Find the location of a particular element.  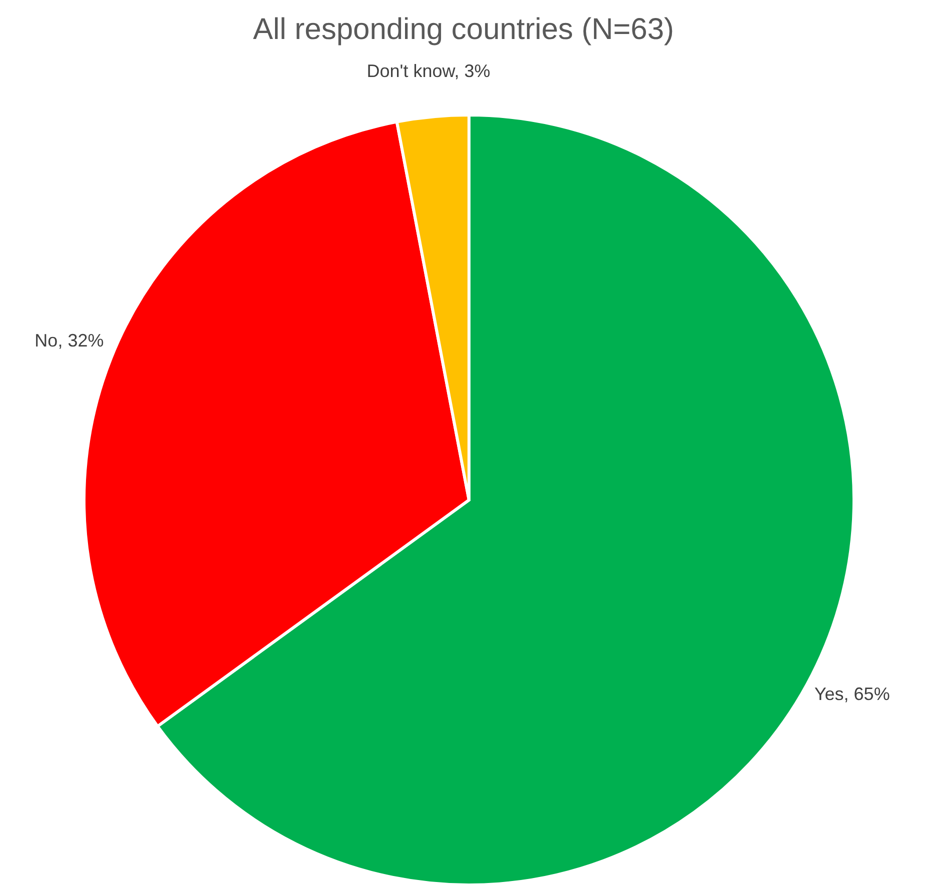

slice-label: Yes, 65% is located at coordinates (852, 694).